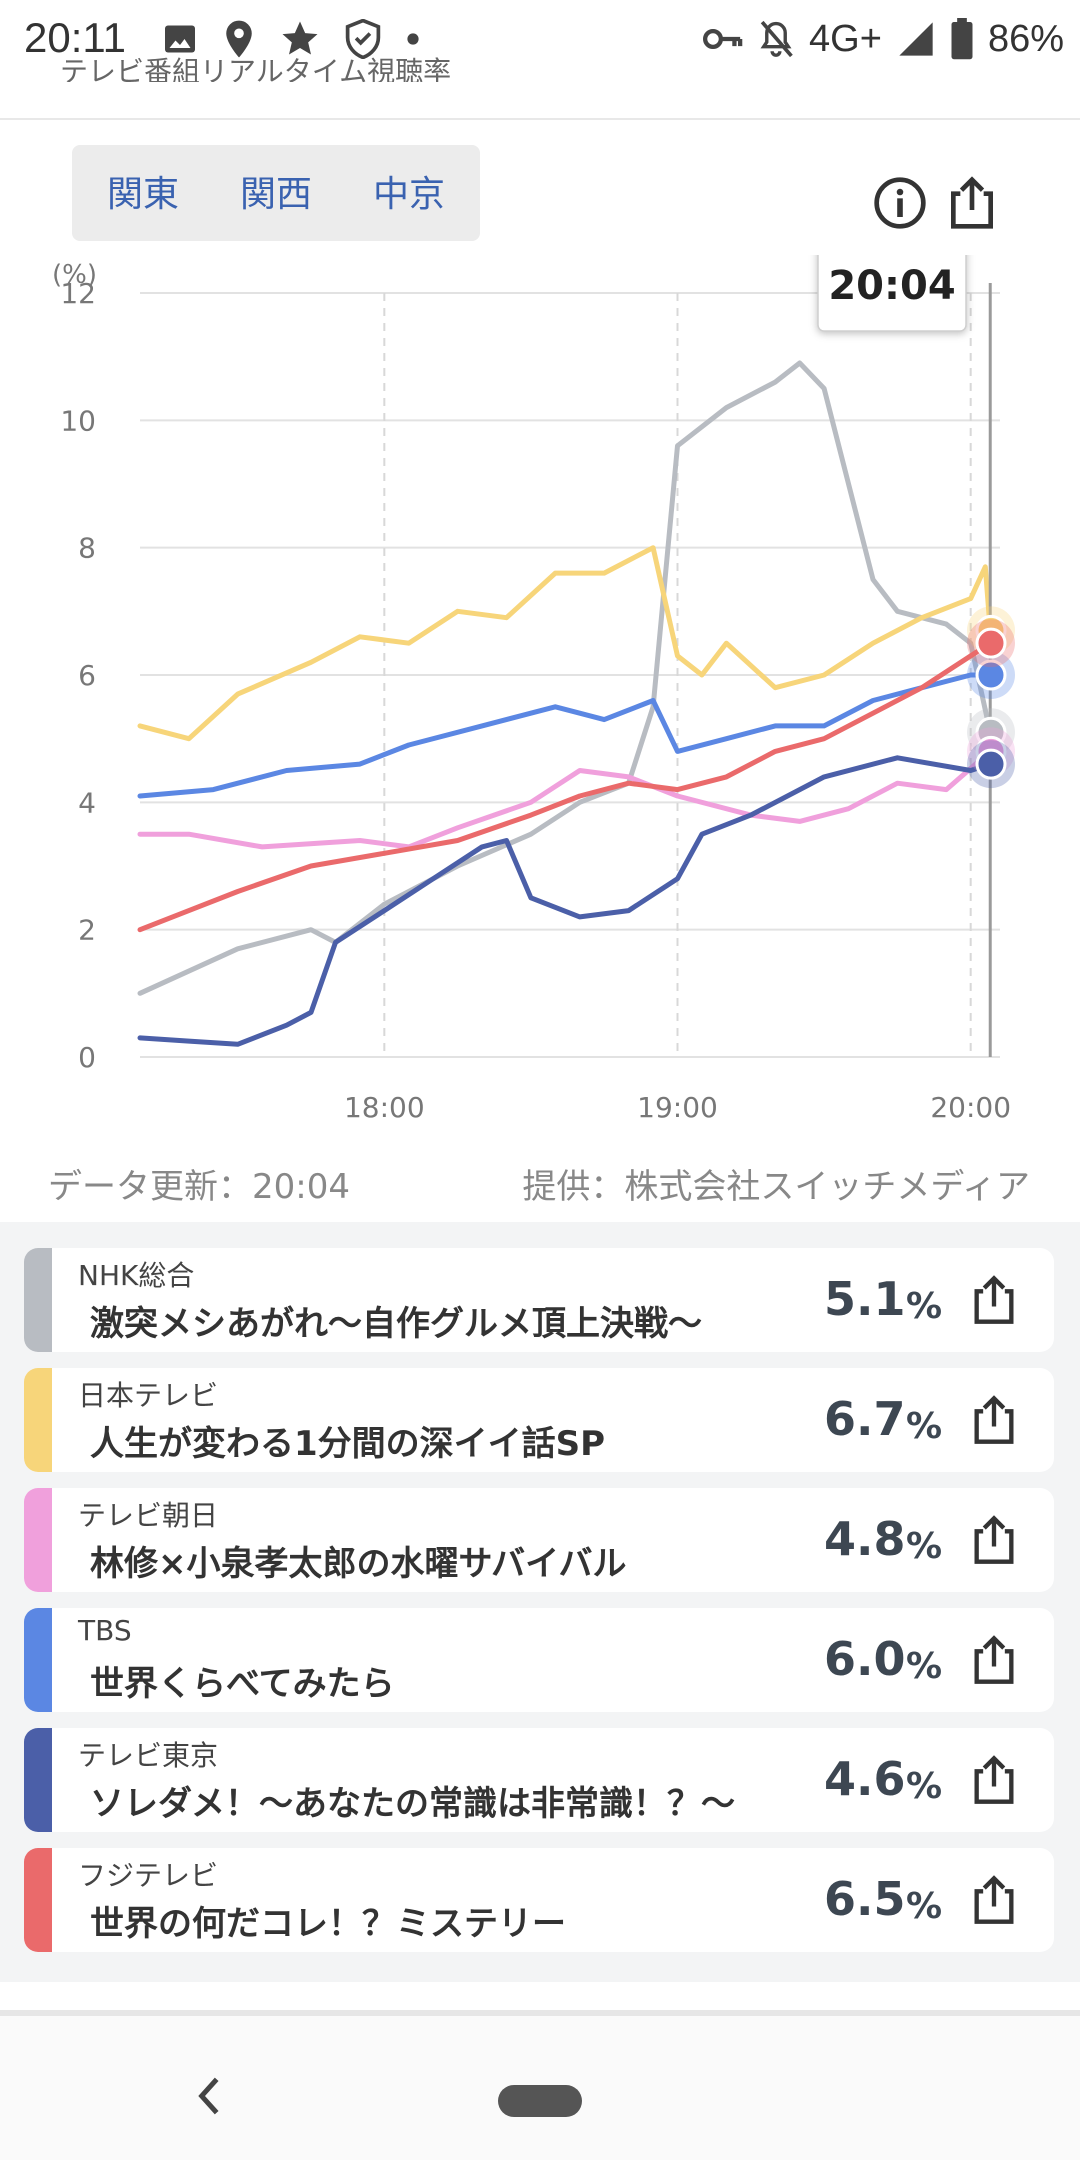  Describe the element at coordinates (865, 1419) in the screenshot. I see `rating-value: 6.7` at that location.